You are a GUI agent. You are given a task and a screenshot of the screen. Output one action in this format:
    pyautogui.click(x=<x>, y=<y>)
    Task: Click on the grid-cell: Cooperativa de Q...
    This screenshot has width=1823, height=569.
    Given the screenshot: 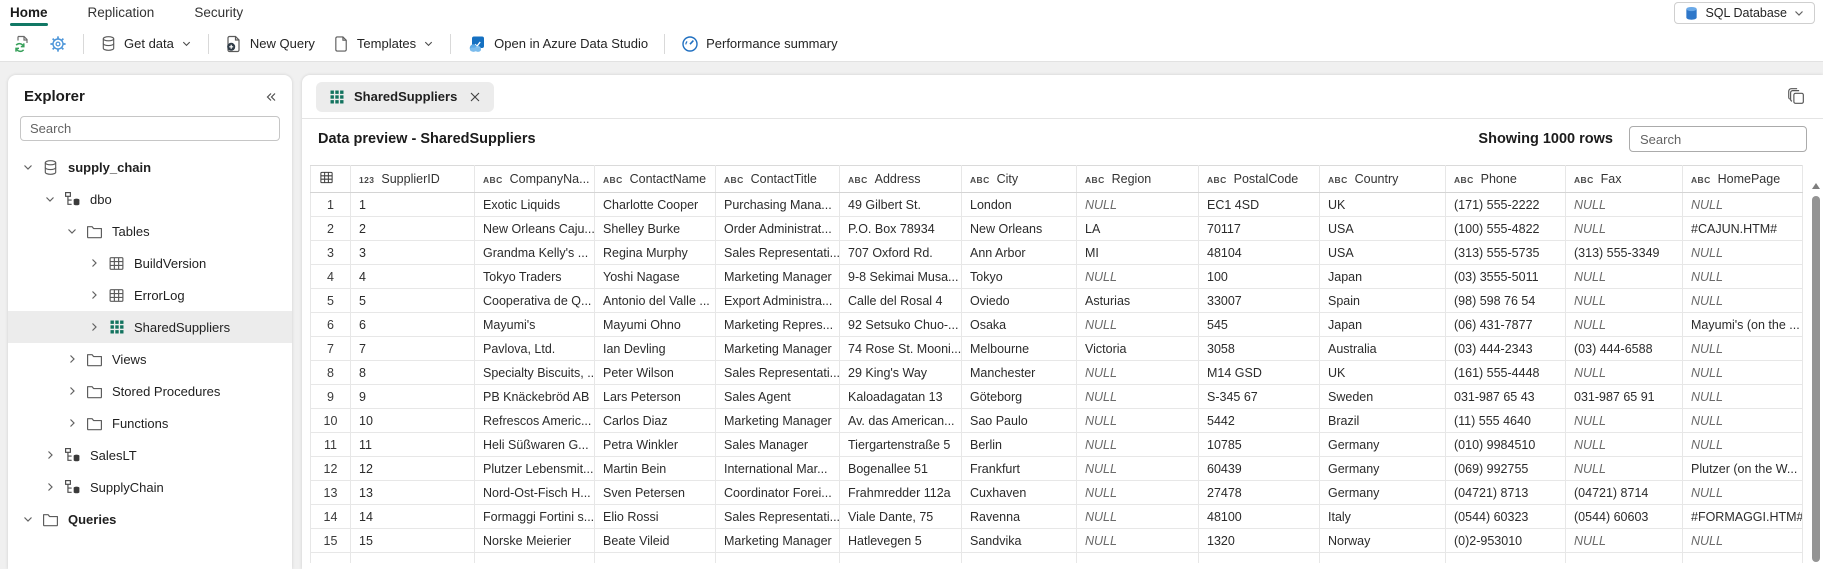 What is the action you would take?
    pyautogui.click(x=534, y=300)
    